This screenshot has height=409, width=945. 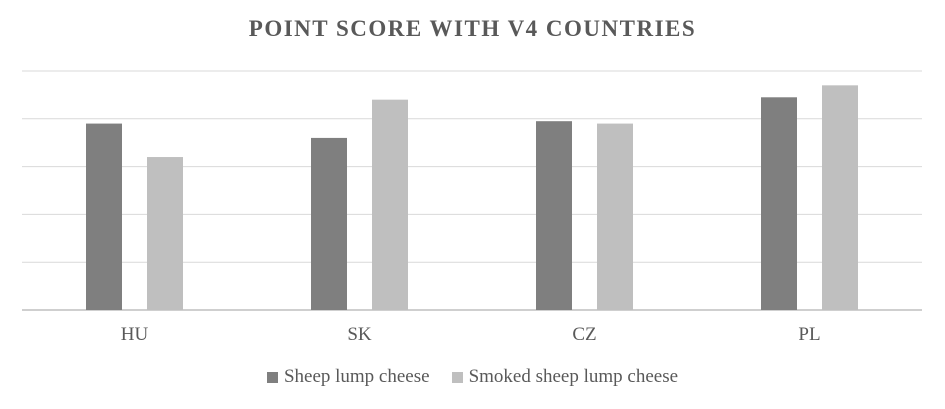 I want to click on legend-item-series-2: Smoked sheep lump cheese, so click(x=565, y=377).